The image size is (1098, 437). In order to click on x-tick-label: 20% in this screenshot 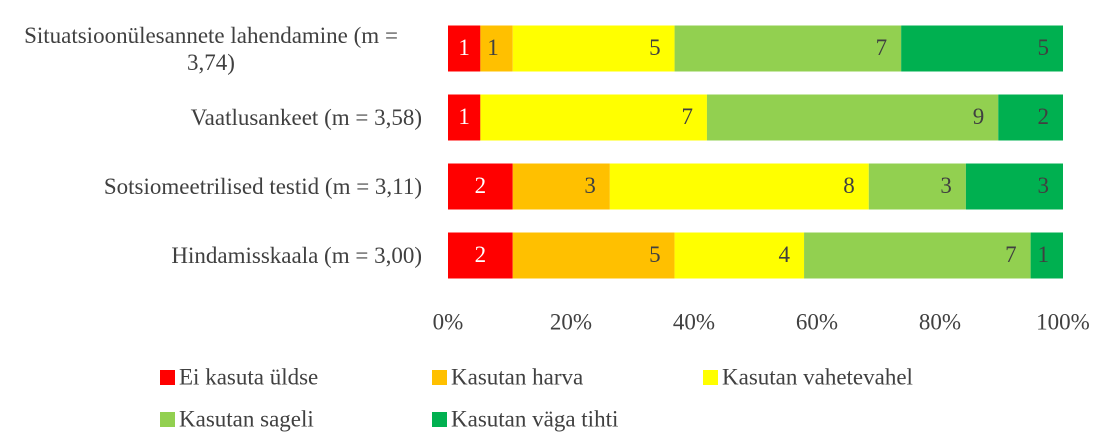, I will do `click(571, 321)`.